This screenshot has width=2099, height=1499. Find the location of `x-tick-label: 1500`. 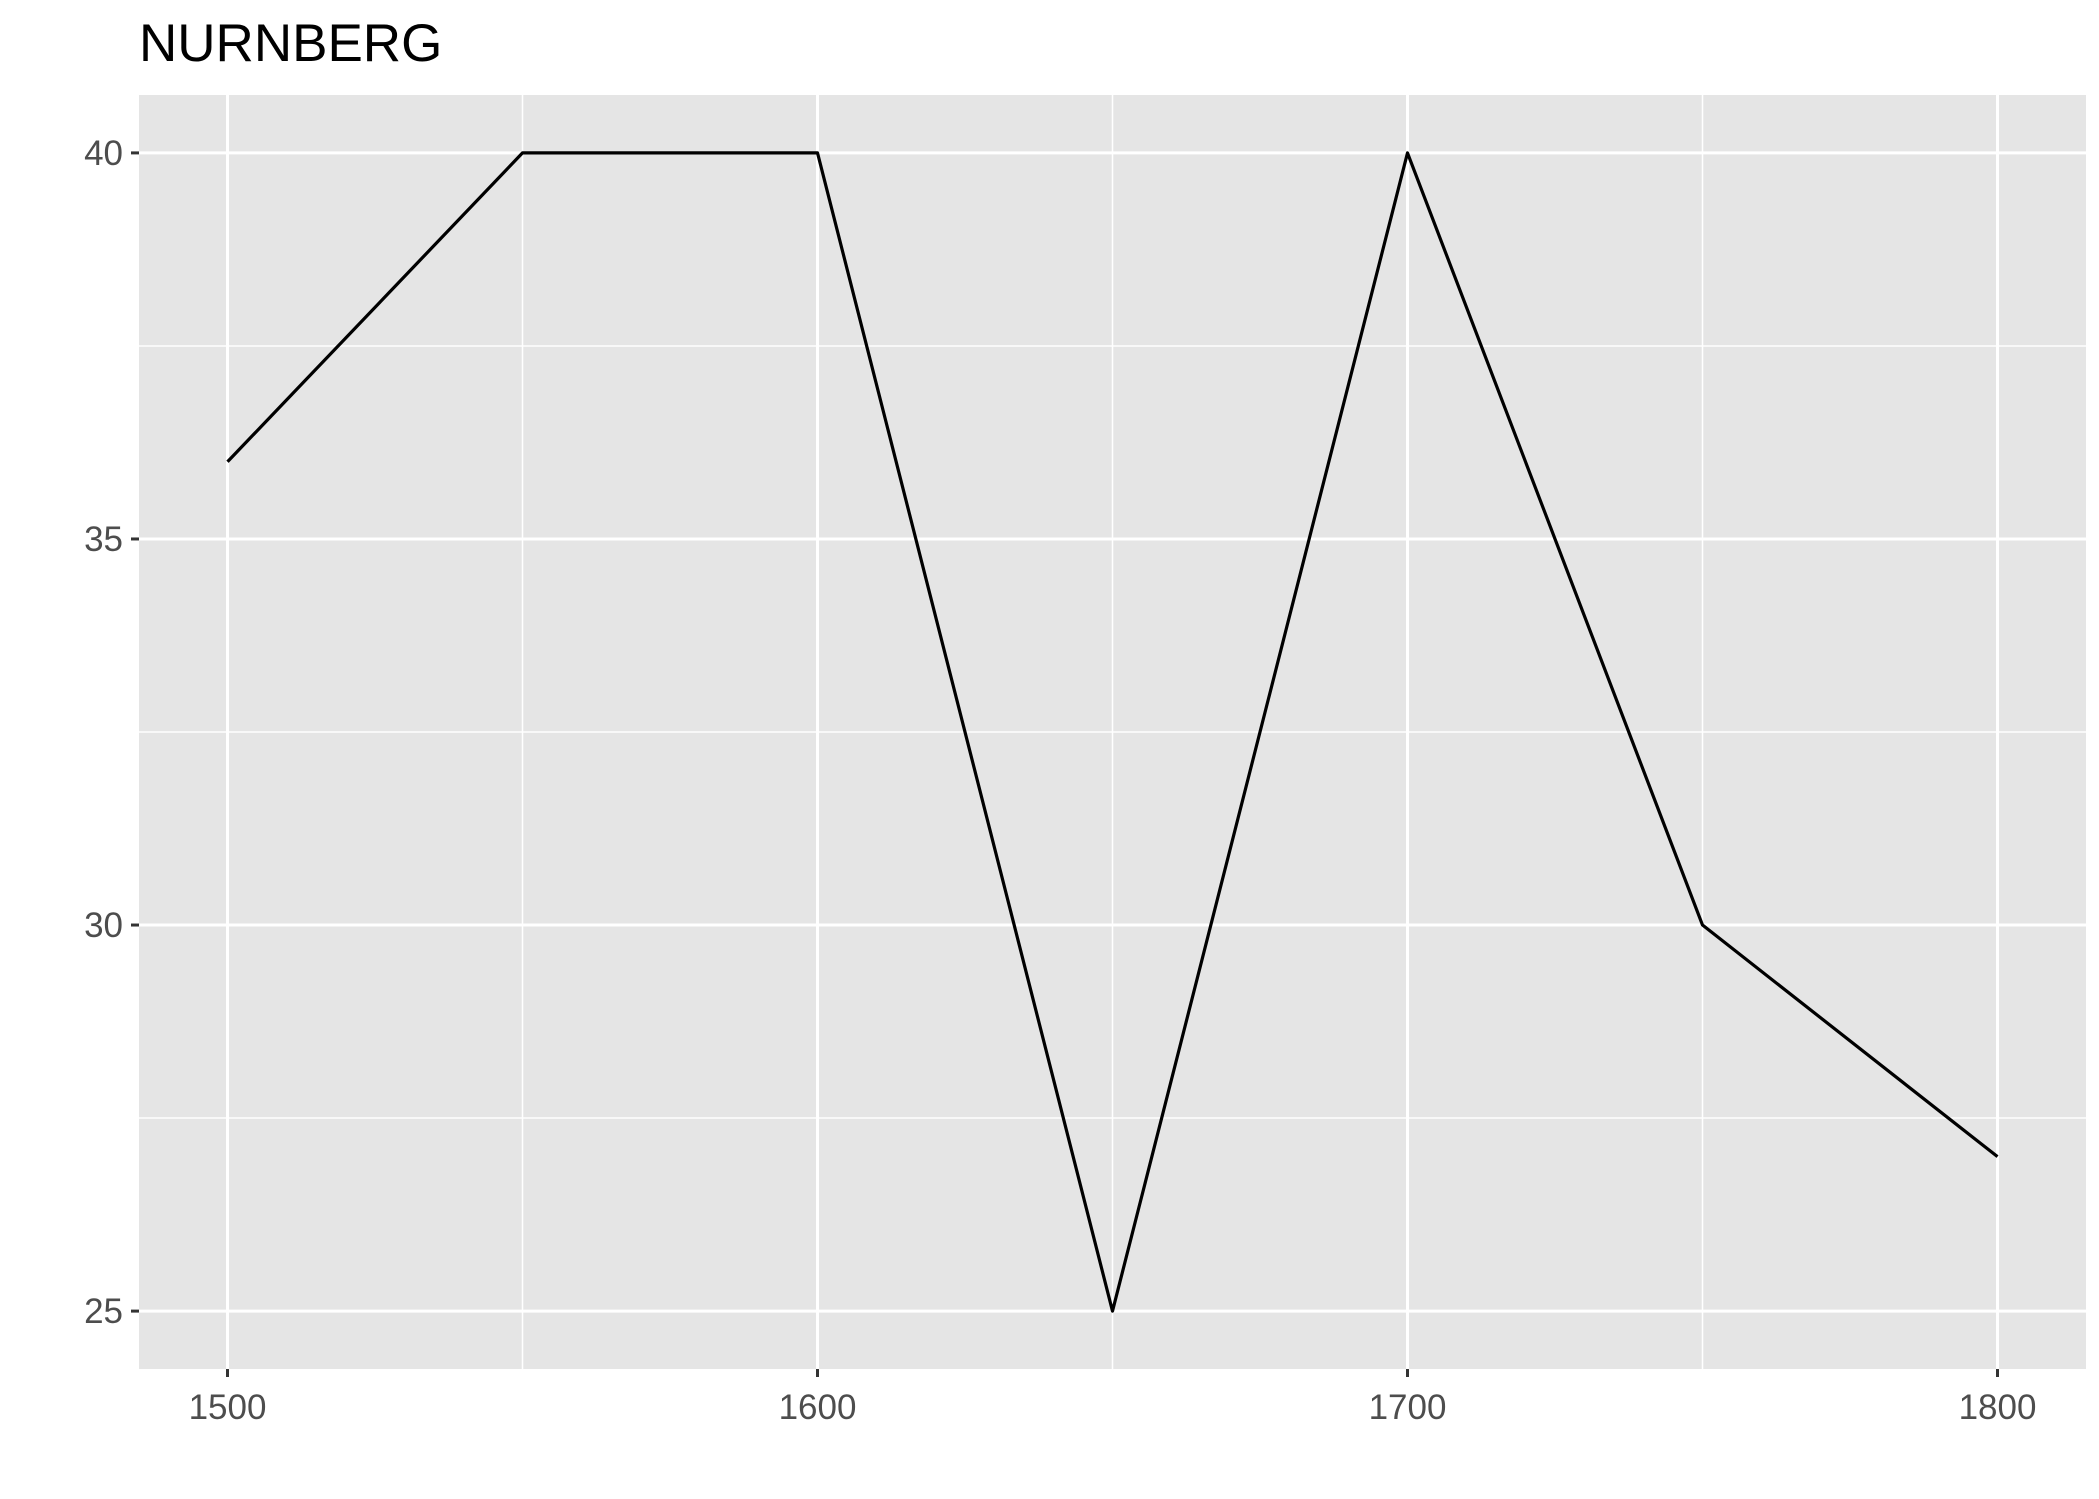

x-tick-label: 1500 is located at coordinates (228, 1407).